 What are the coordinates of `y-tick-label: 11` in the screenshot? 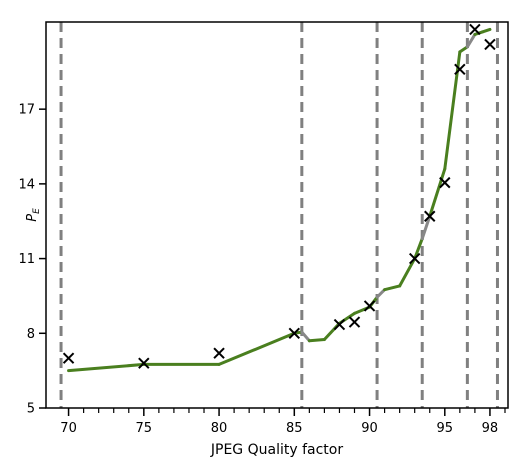 It's located at (26, 259).